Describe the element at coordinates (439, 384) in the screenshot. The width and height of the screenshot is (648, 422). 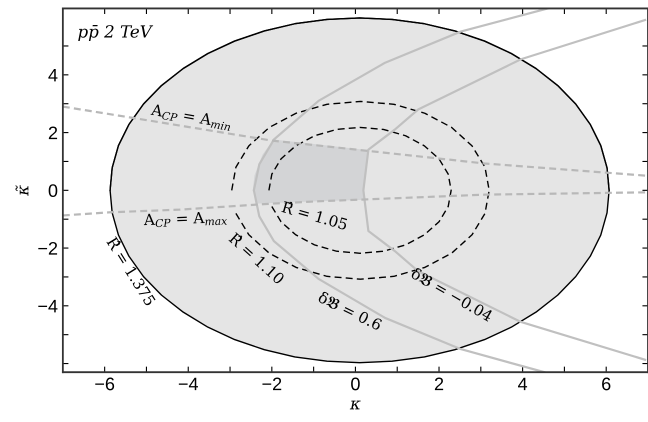
I see `x-tick-label: 2` at that location.